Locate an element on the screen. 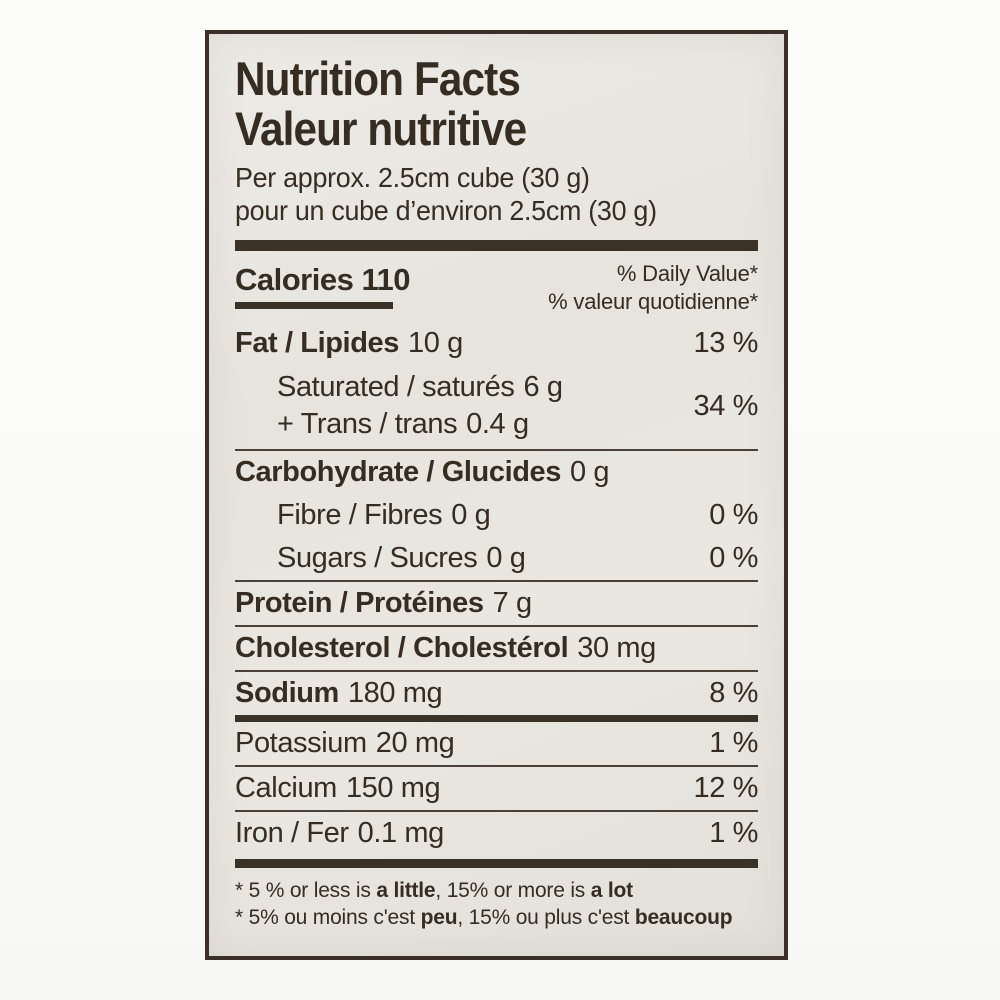 Image resolution: width=1000 pixels, height=1000 pixels. row-calcium: Calcium 150 mg 12 % is located at coordinates (496, 788).